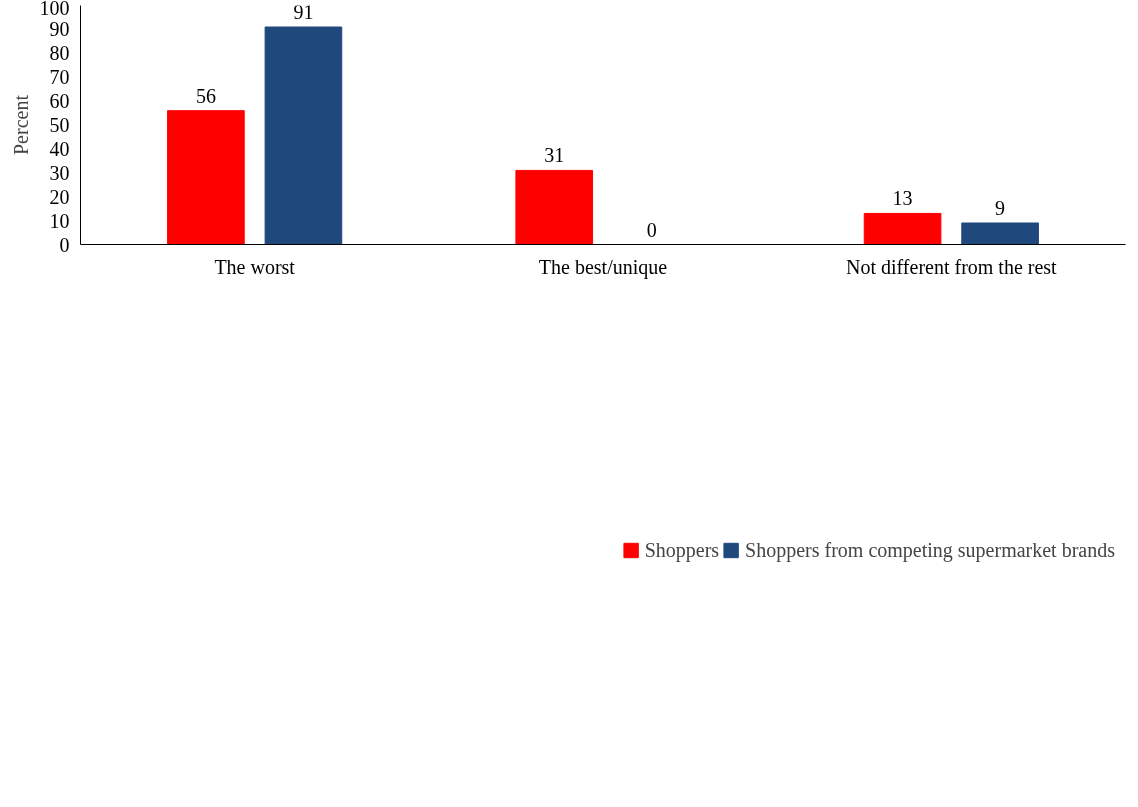  What do you see at coordinates (54, 9) in the screenshot?
I see `y-tick-label: 100` at bounding box center [54, 9].